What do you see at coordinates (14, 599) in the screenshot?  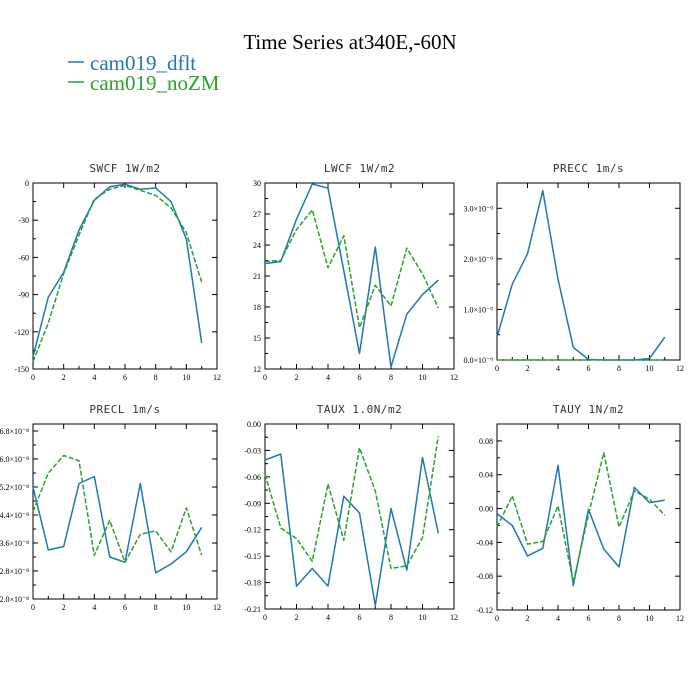 I see `y-tick-label: 2.0×10⁻⁸` at bounding box center [14, 599].